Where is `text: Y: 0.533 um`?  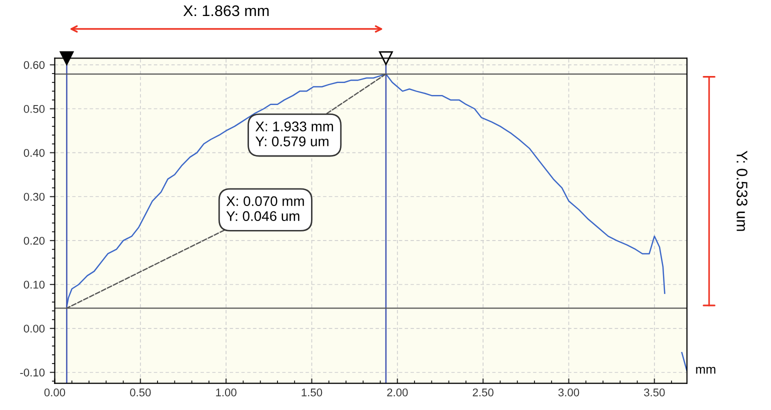 text: Y: 0.533 um is located at coordinates (742, 190).